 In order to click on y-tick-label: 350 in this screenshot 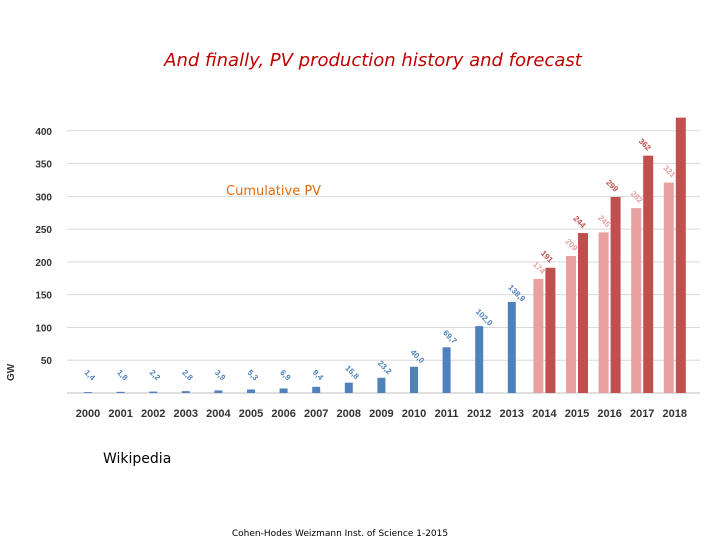, I will do `click(43, 165)`.